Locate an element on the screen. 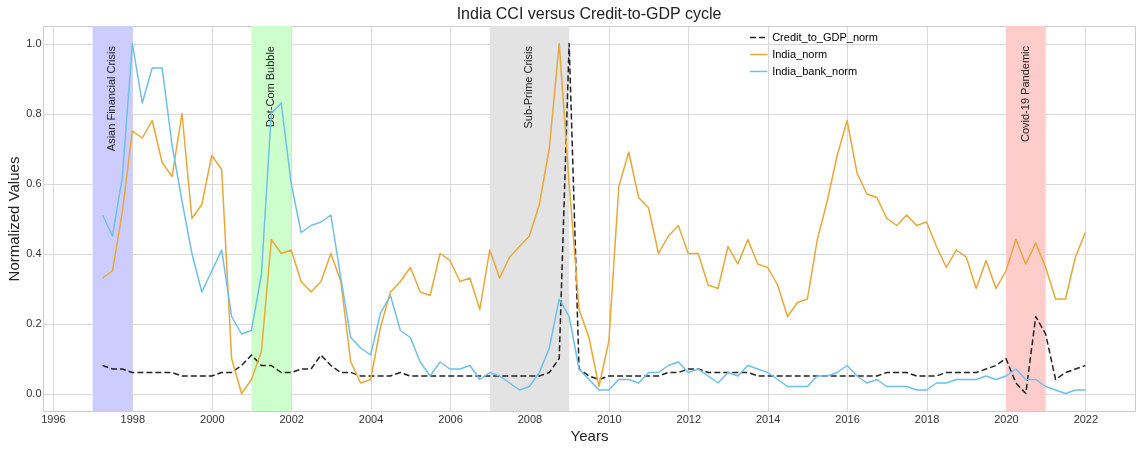 Image resolution: width=1139 pixels, height=449 pixels. legend-label: Credit_to_GDP_norm is located at coordinates (825, 36).